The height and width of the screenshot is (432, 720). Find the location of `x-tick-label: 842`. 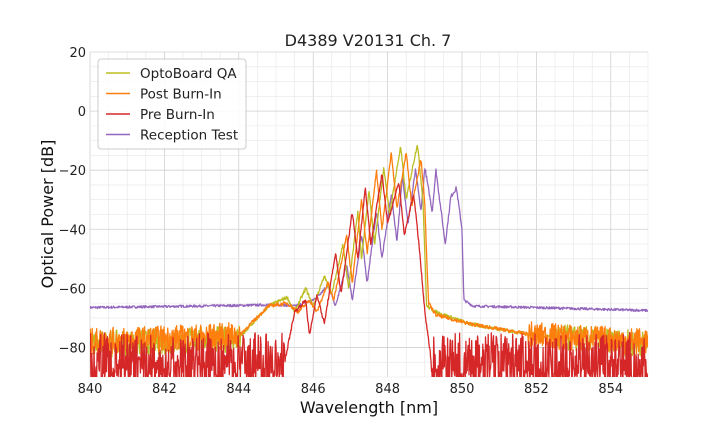

x-tick-label: 842 is located at coordinates (164, 389).